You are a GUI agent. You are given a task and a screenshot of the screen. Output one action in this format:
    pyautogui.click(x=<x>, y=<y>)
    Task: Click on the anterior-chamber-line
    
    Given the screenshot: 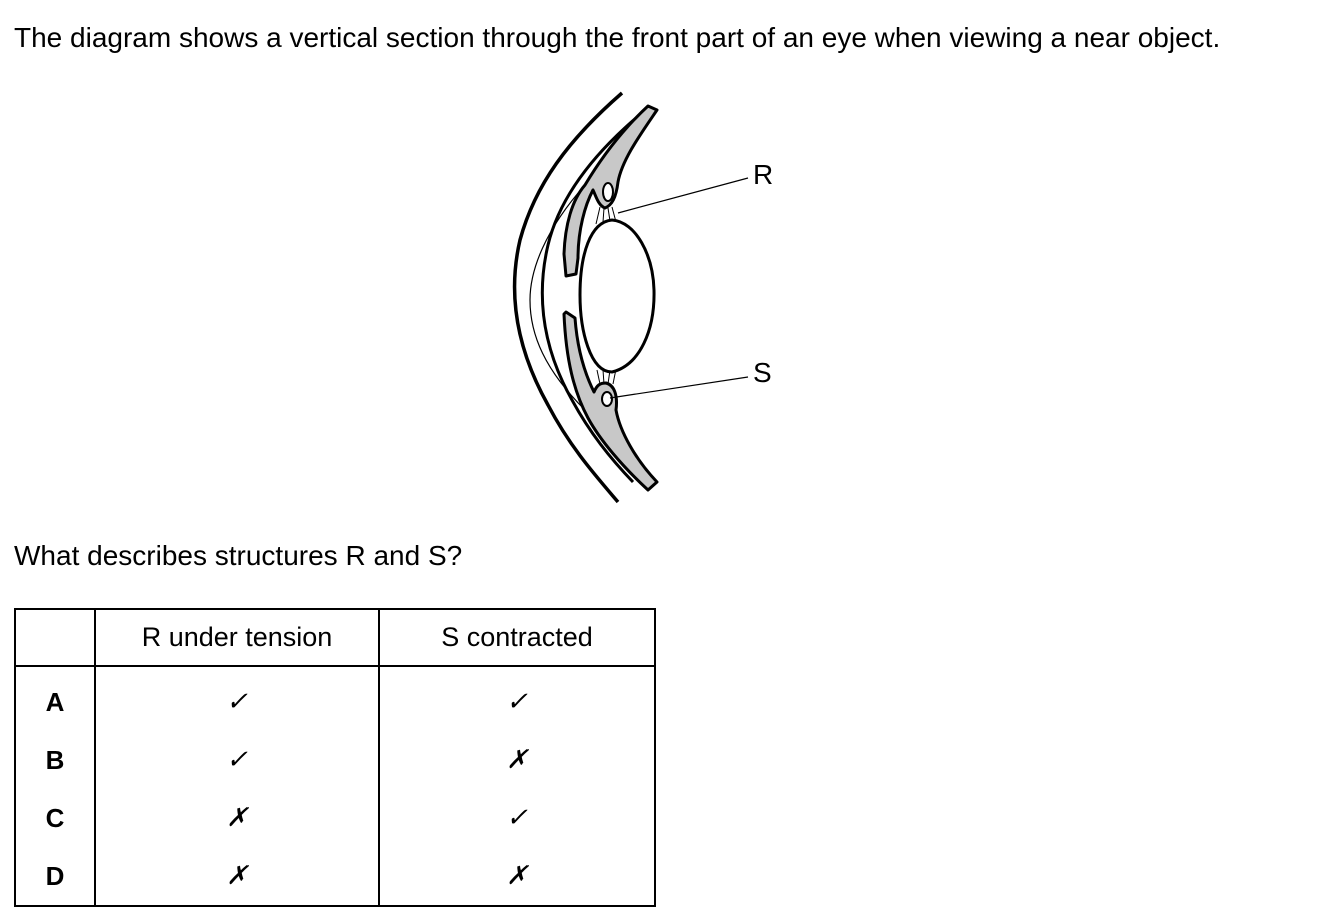 What is the action you would take?
    pyautogui.click(x=557, y=297)
    